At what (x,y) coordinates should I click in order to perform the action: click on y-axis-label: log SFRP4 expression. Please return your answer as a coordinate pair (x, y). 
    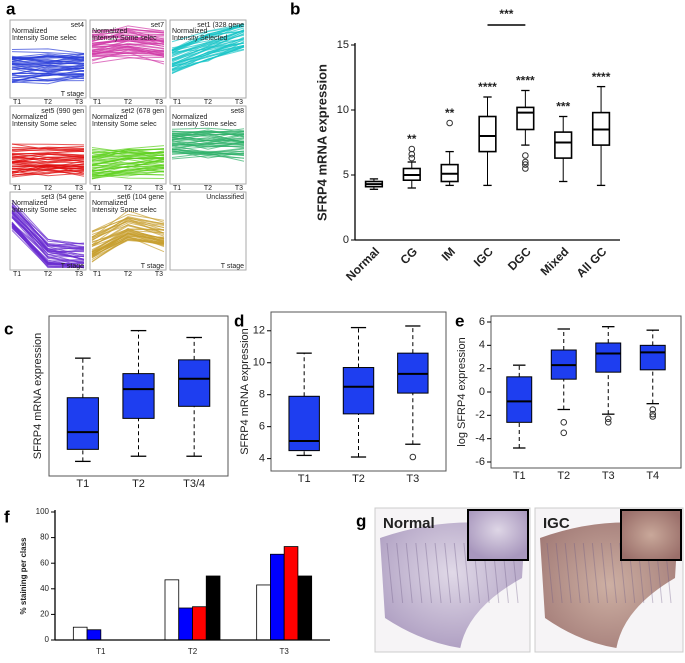
    Looking at the image, I should click on (462, 391).